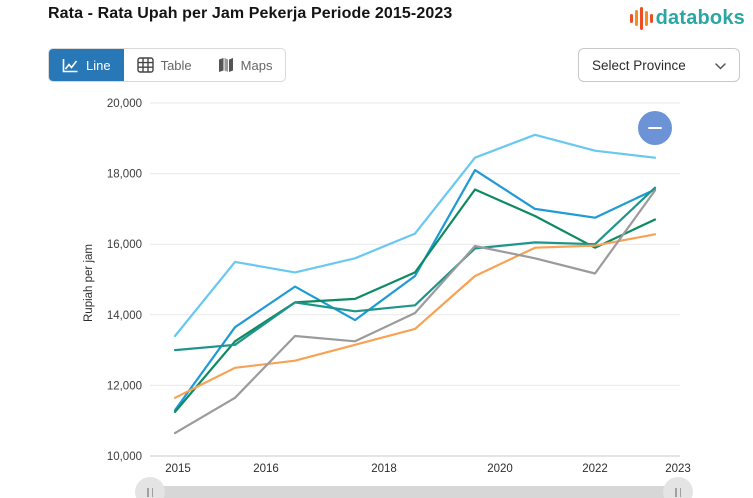 The width and height of the screenshot is (753, 498). I want to click on tab-line-label: Line, so click(98, 65).